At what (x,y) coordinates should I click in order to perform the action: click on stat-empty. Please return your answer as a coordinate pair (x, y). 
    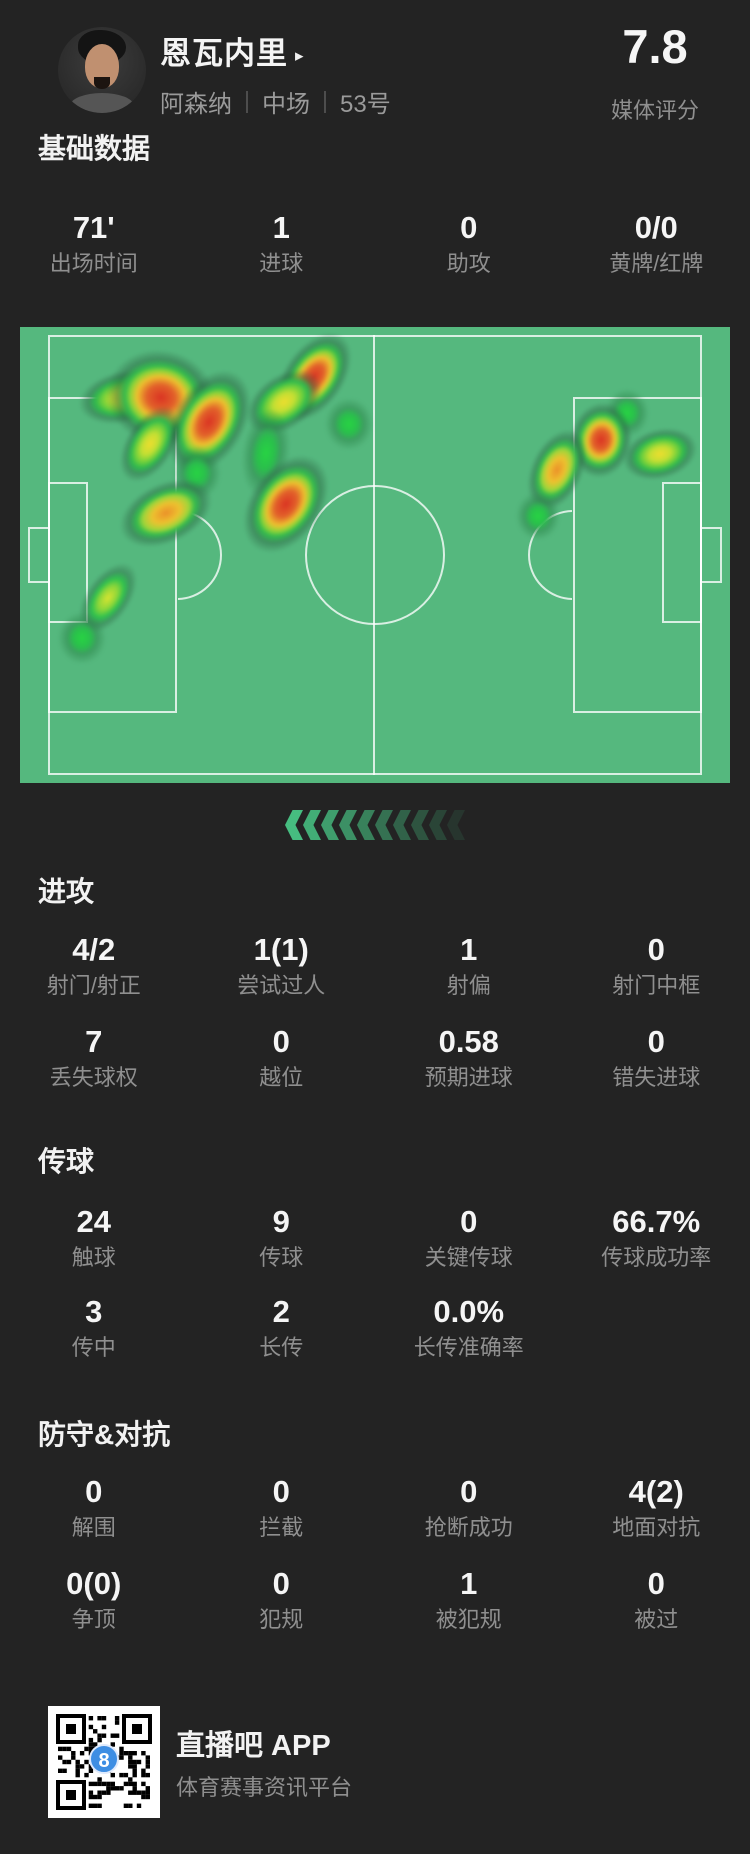
    Looking at the image, I should click on (656, 1327).